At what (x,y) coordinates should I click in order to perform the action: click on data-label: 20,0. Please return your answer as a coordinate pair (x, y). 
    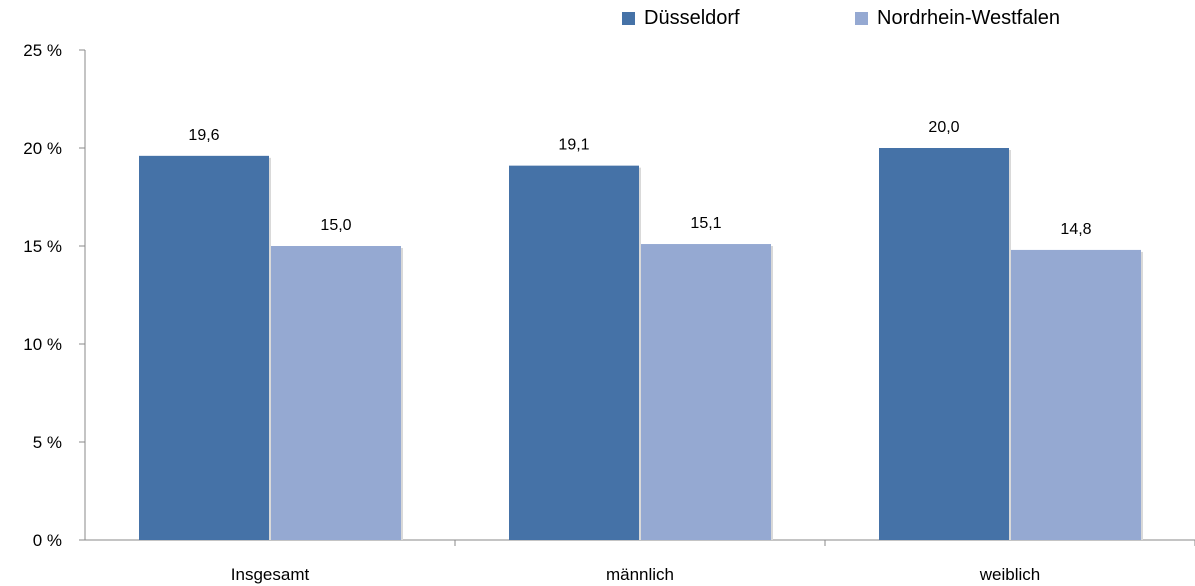
    Looking at the image, I should click on (943, 127).